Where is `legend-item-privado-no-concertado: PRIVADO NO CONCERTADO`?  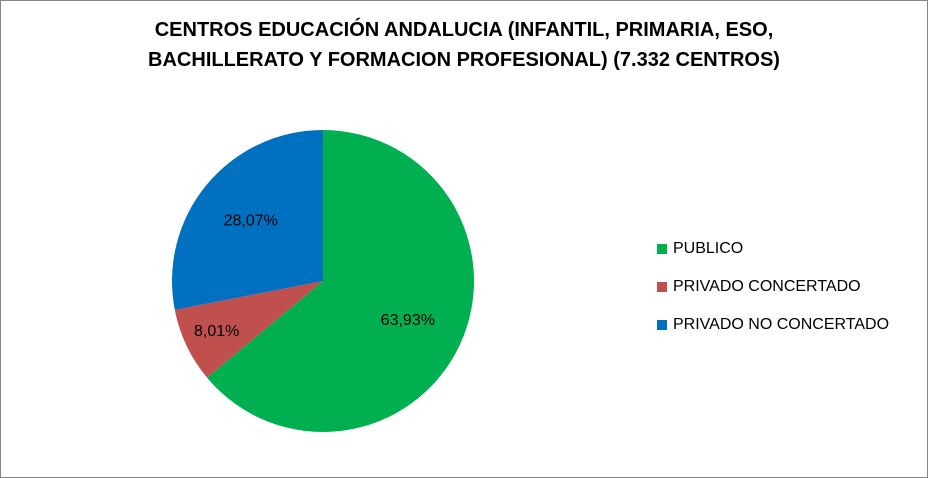 legend-item-privado-no-concertado: PRIVADO NO CONCERTADO is located at coordinates (773, 325).